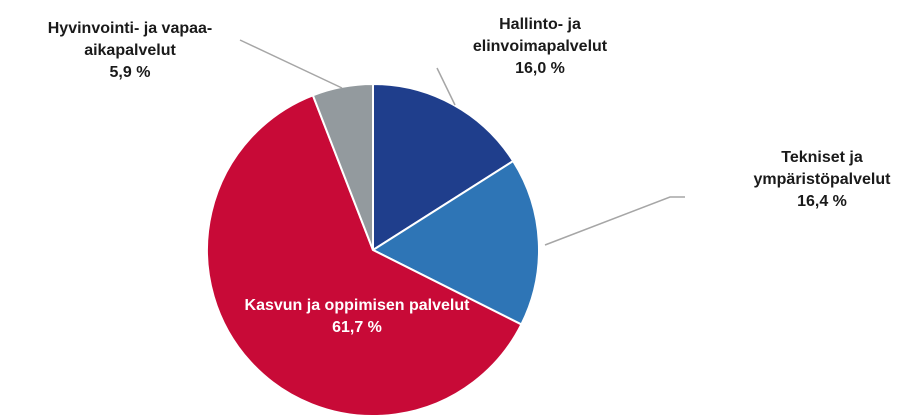 Image resolution: width=924 pixels, height=416 pixels. I want to click on category-label: Hallinto- ja elinvoimapalvelut, so click(540, 35).